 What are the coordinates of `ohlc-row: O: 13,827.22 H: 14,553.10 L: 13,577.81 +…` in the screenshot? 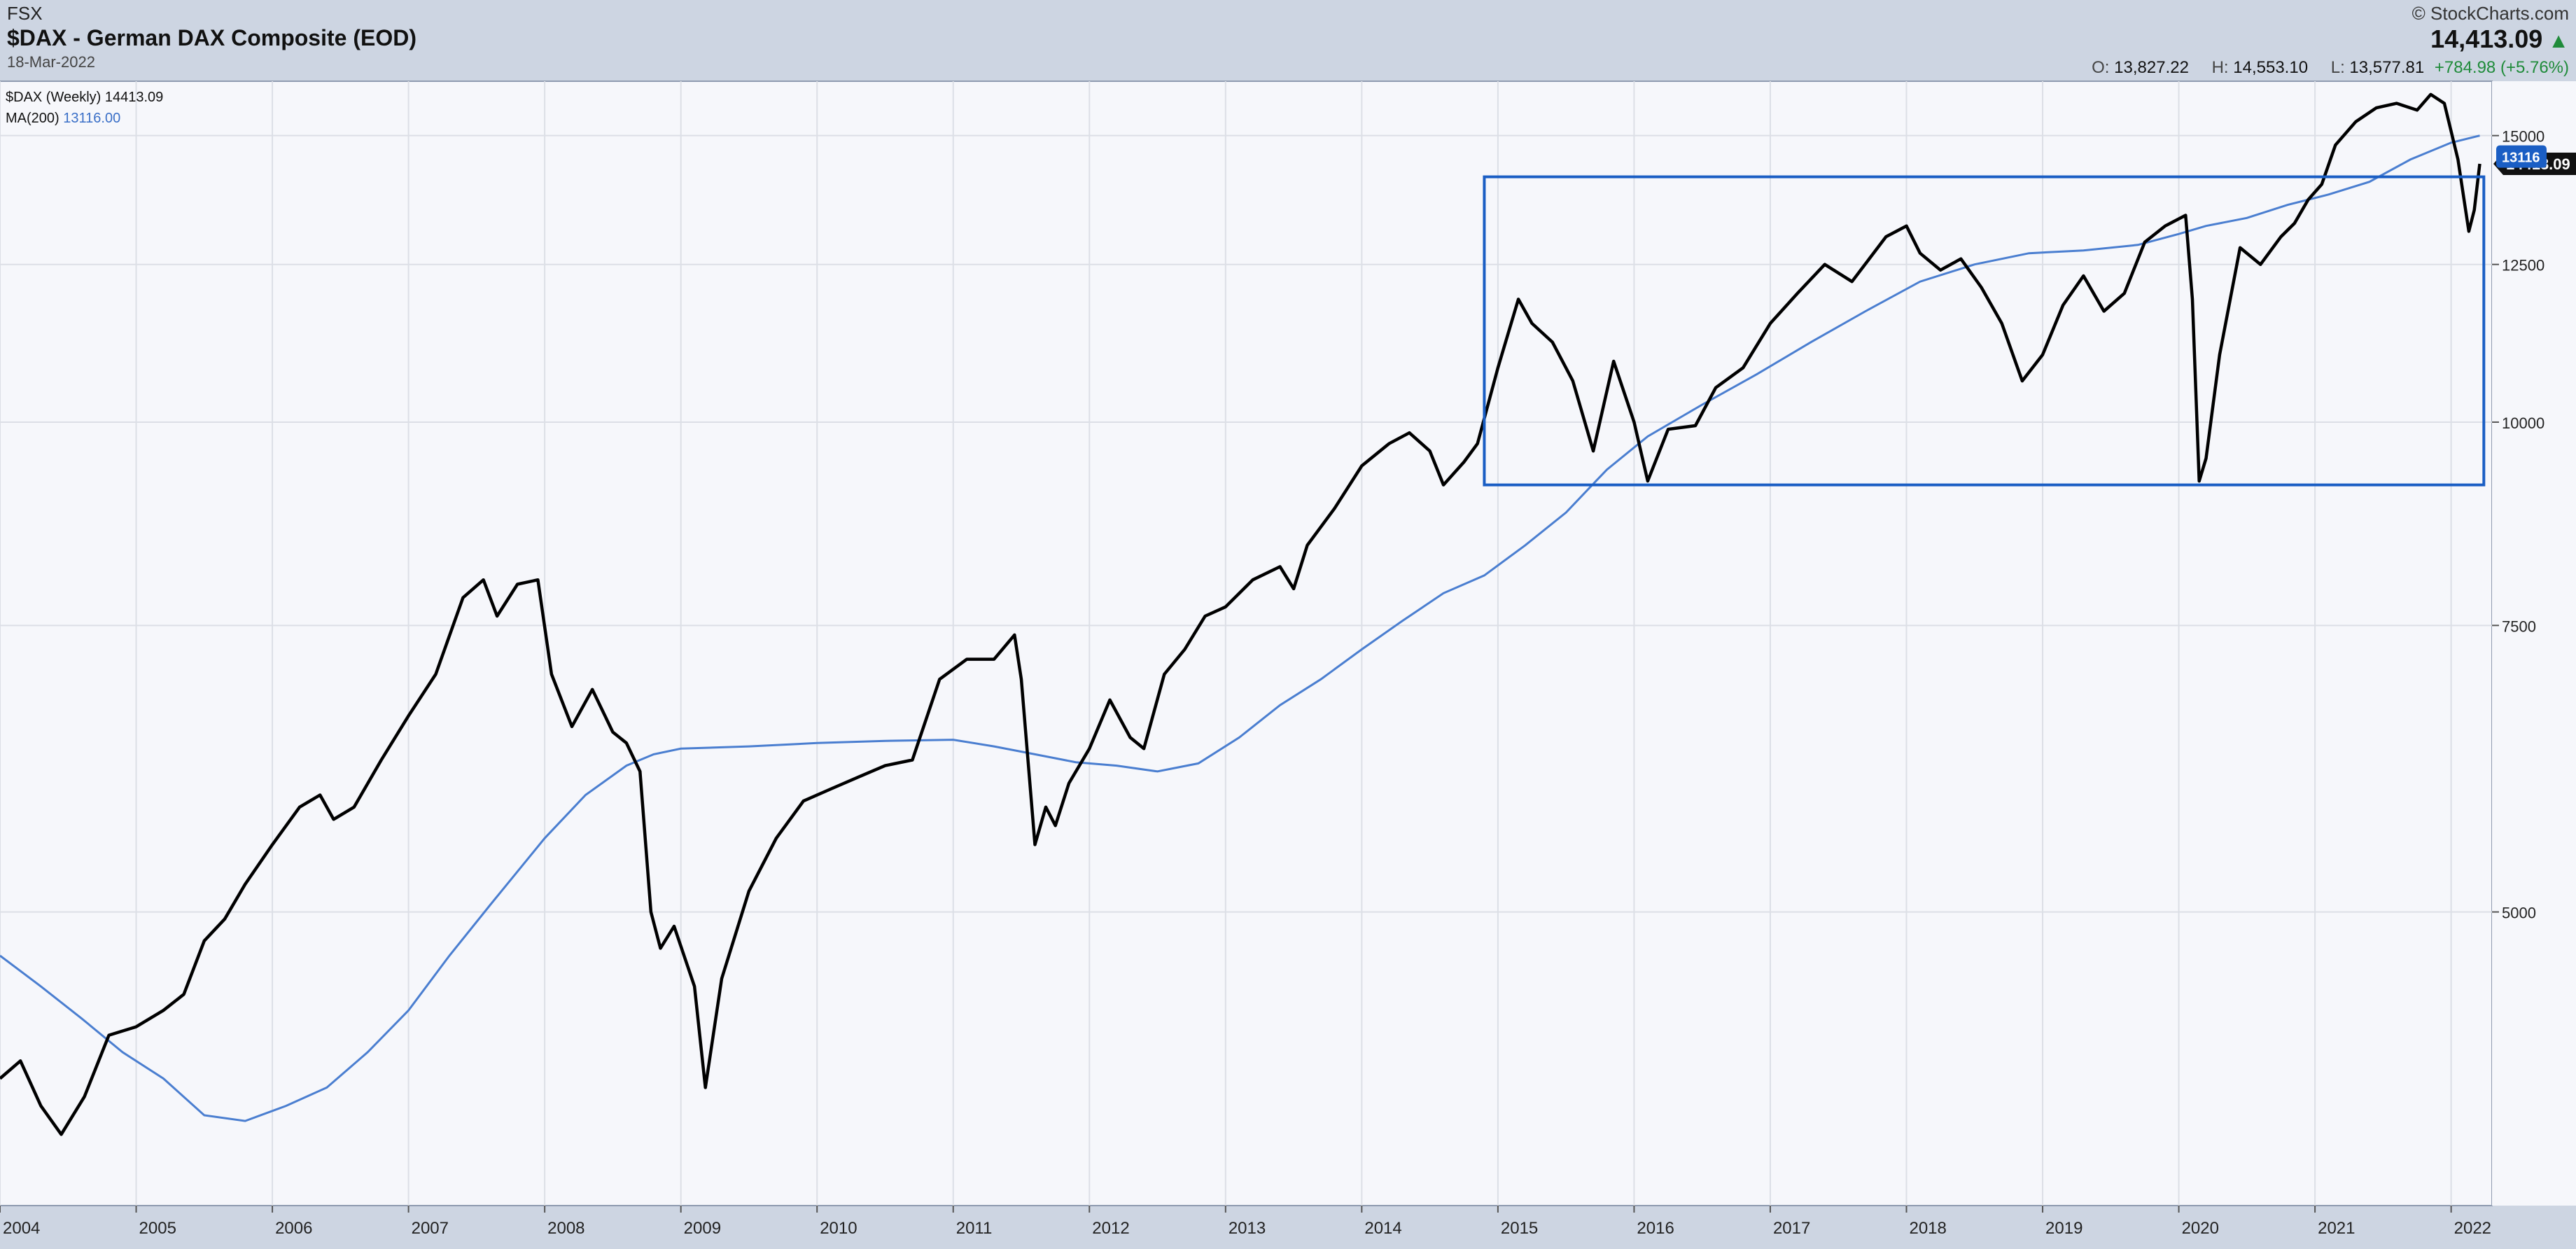 It's located at (2321, 68).